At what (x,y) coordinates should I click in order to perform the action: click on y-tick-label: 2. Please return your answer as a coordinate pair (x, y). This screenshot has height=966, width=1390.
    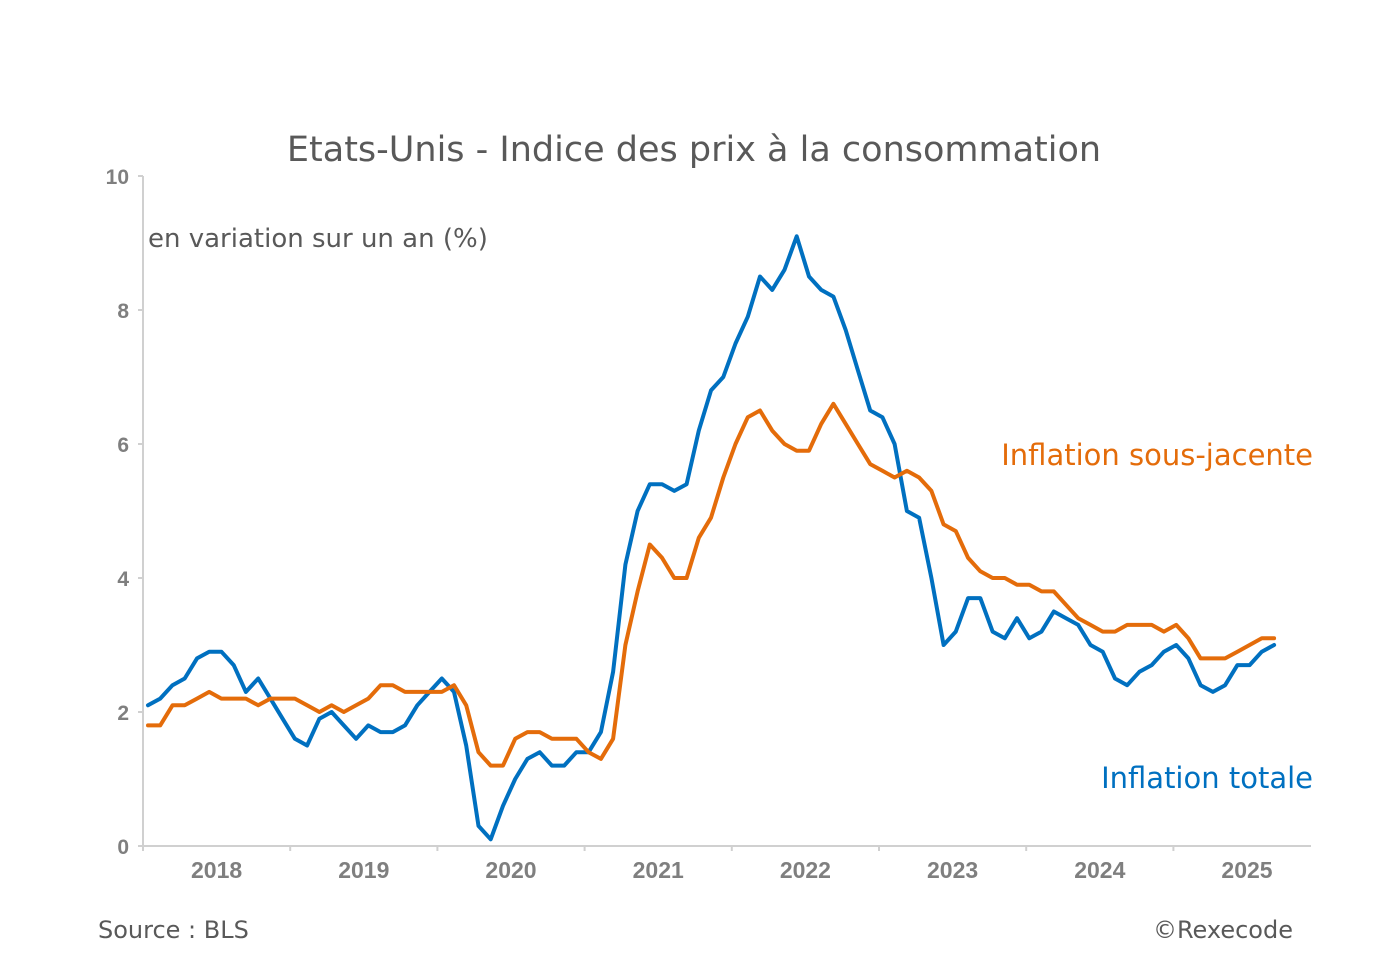
    Looking at the image, I should click on (123, 713).